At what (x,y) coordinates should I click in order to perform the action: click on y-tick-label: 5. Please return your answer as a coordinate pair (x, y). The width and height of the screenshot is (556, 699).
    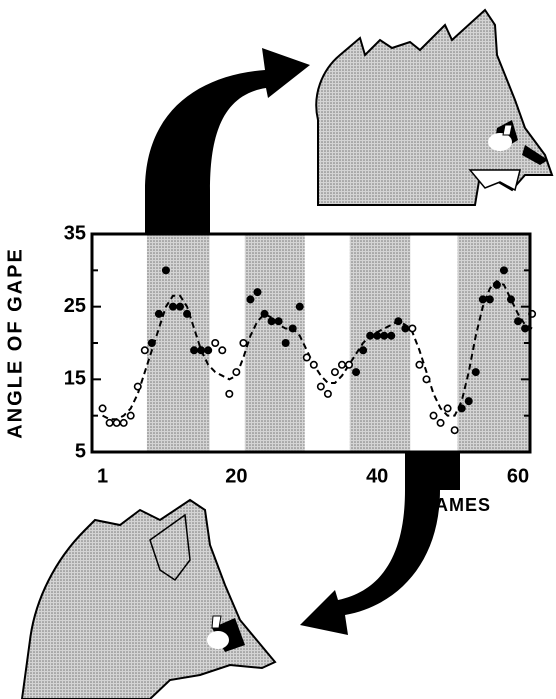
    Looking at the image, I should click on (80, 451).